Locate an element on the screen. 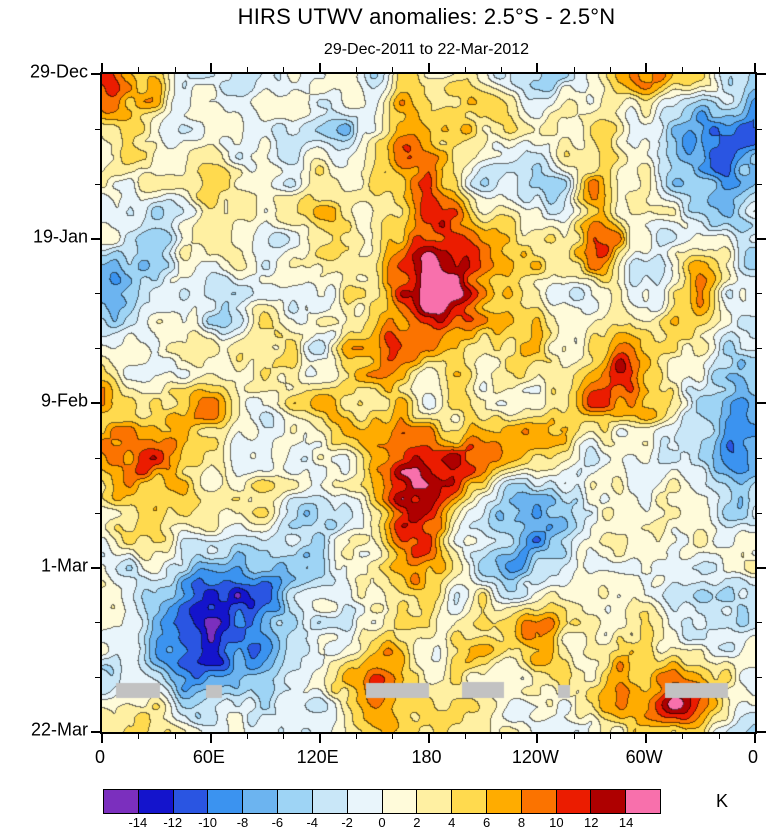  colorbar-tick-label: 4 is located at coordinates (452, 822).